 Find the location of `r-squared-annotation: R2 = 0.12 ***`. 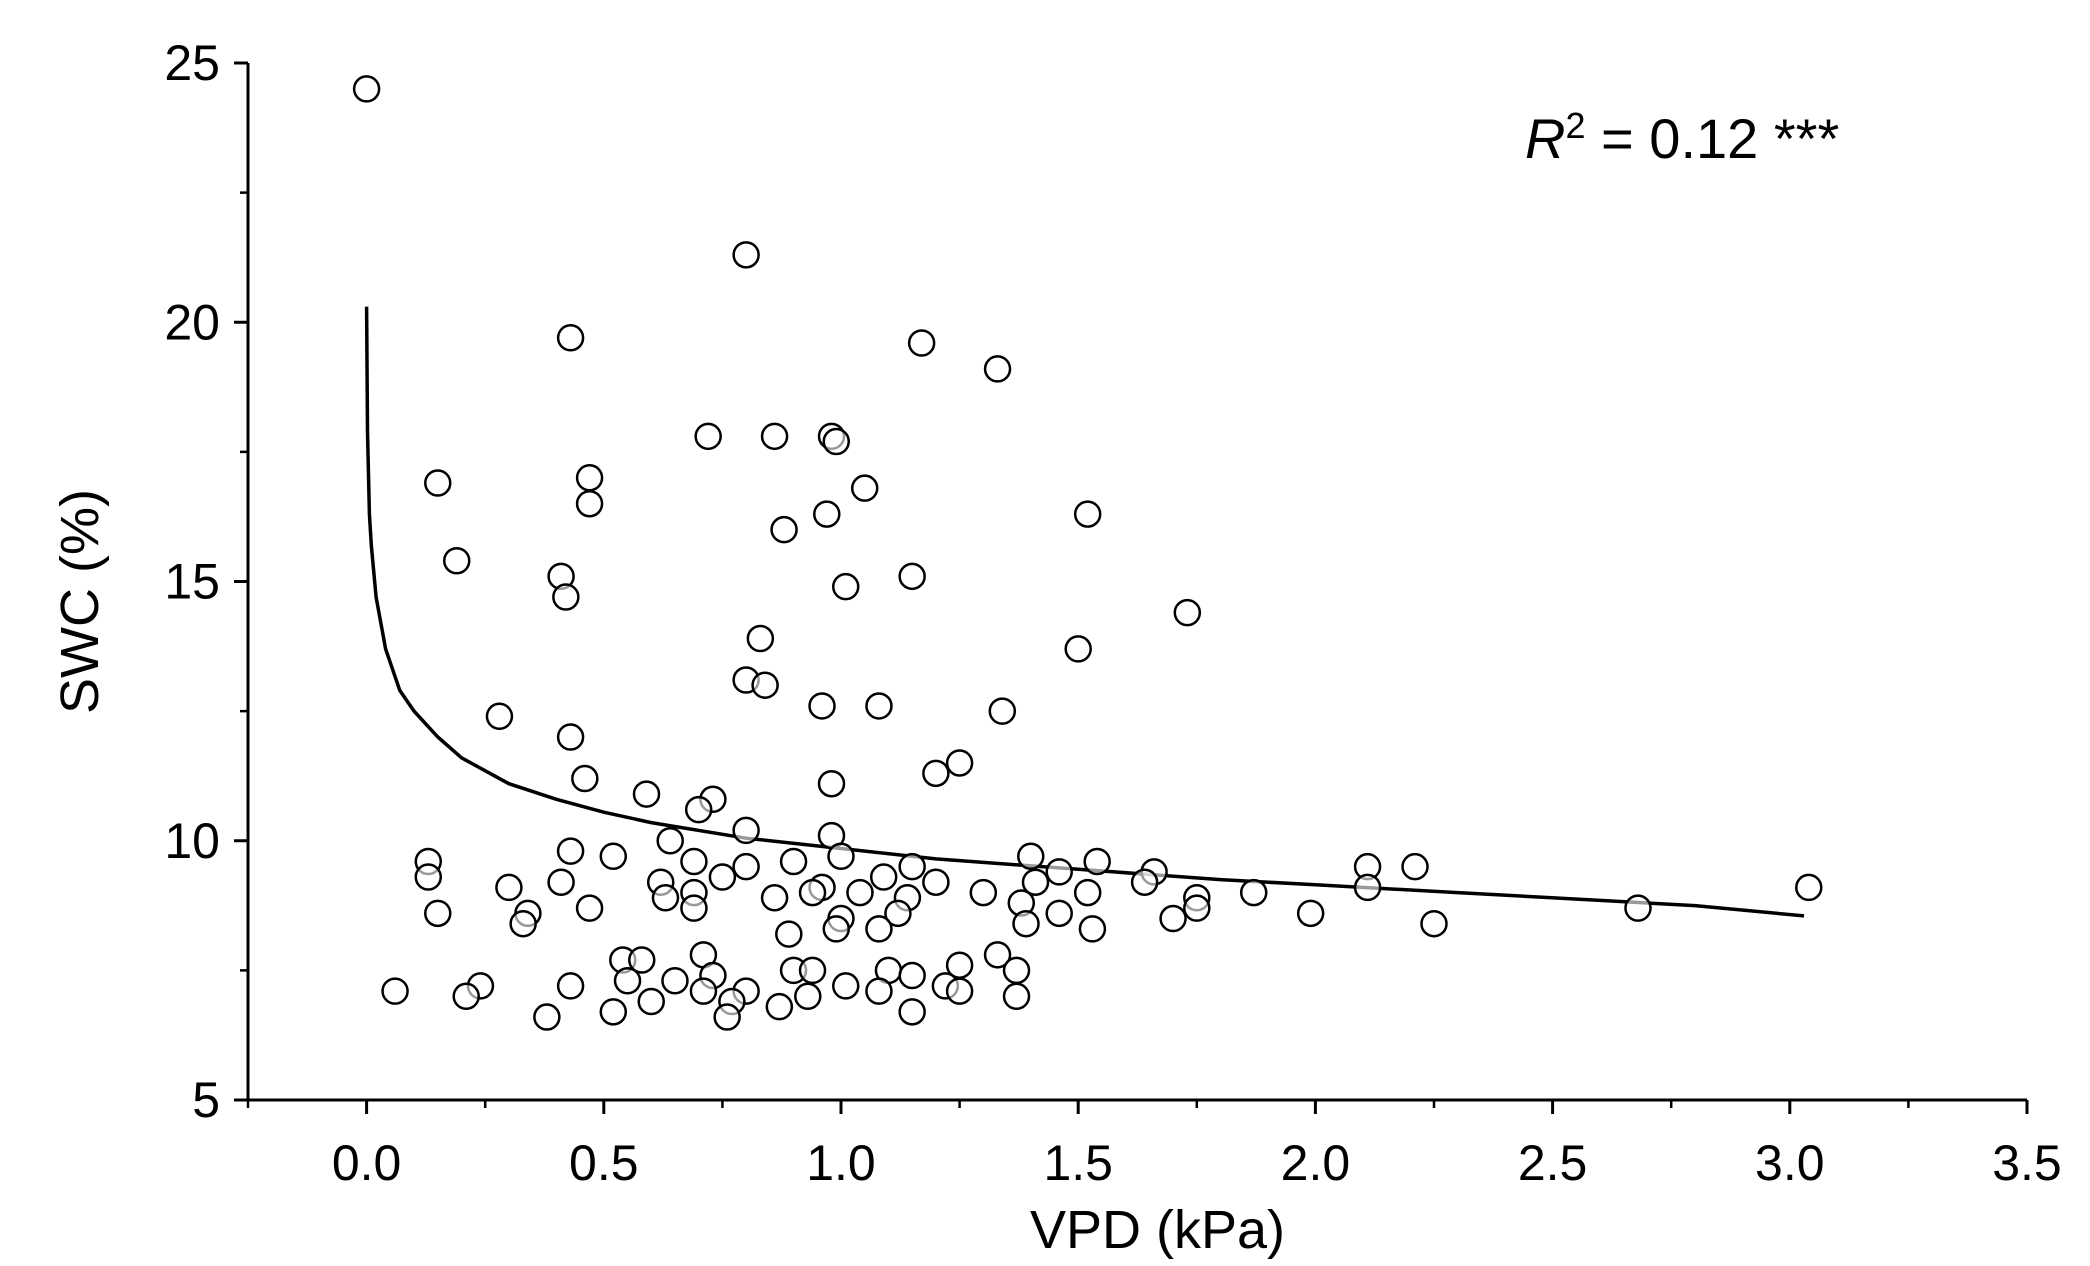

r-squared-annotation: R2 = 0.12 *** is located at coordinates (1682, 138).